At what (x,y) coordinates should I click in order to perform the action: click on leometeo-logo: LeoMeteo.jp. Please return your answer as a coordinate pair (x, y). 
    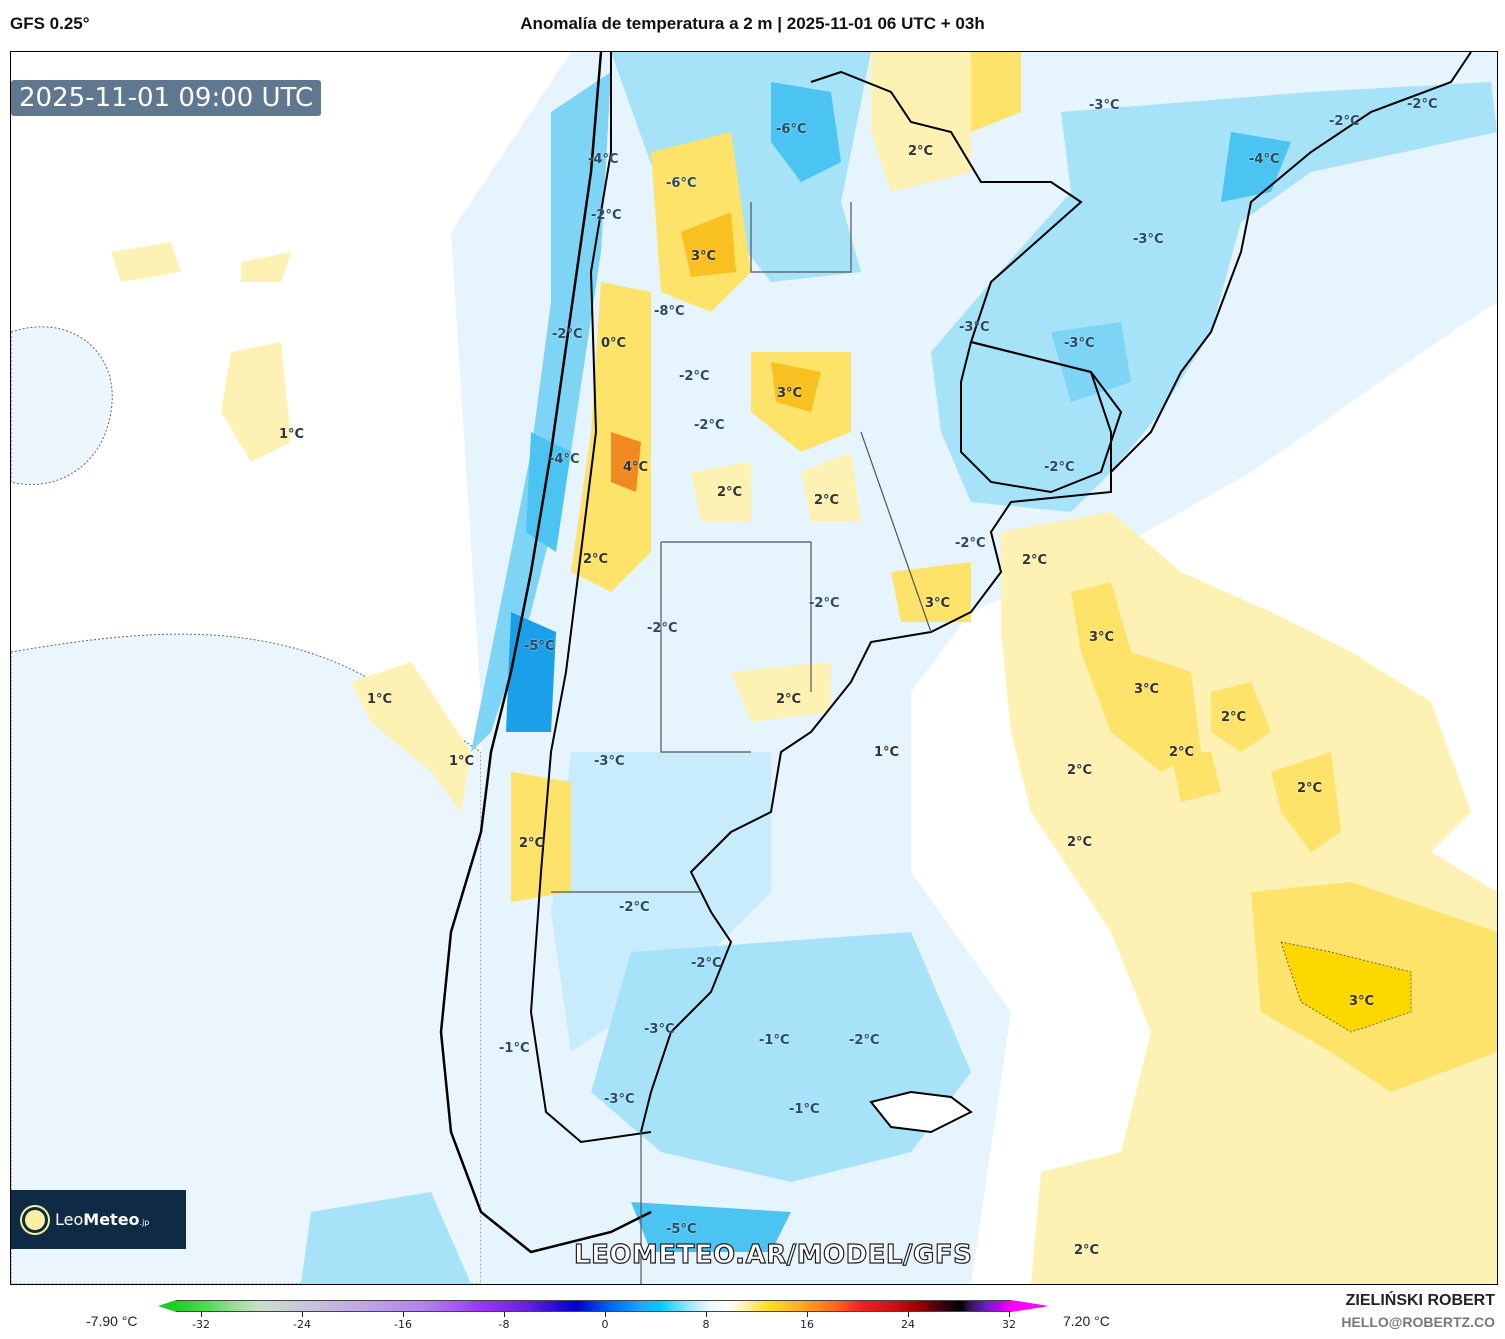
    Looking at the image, I should click on (98, 1219).